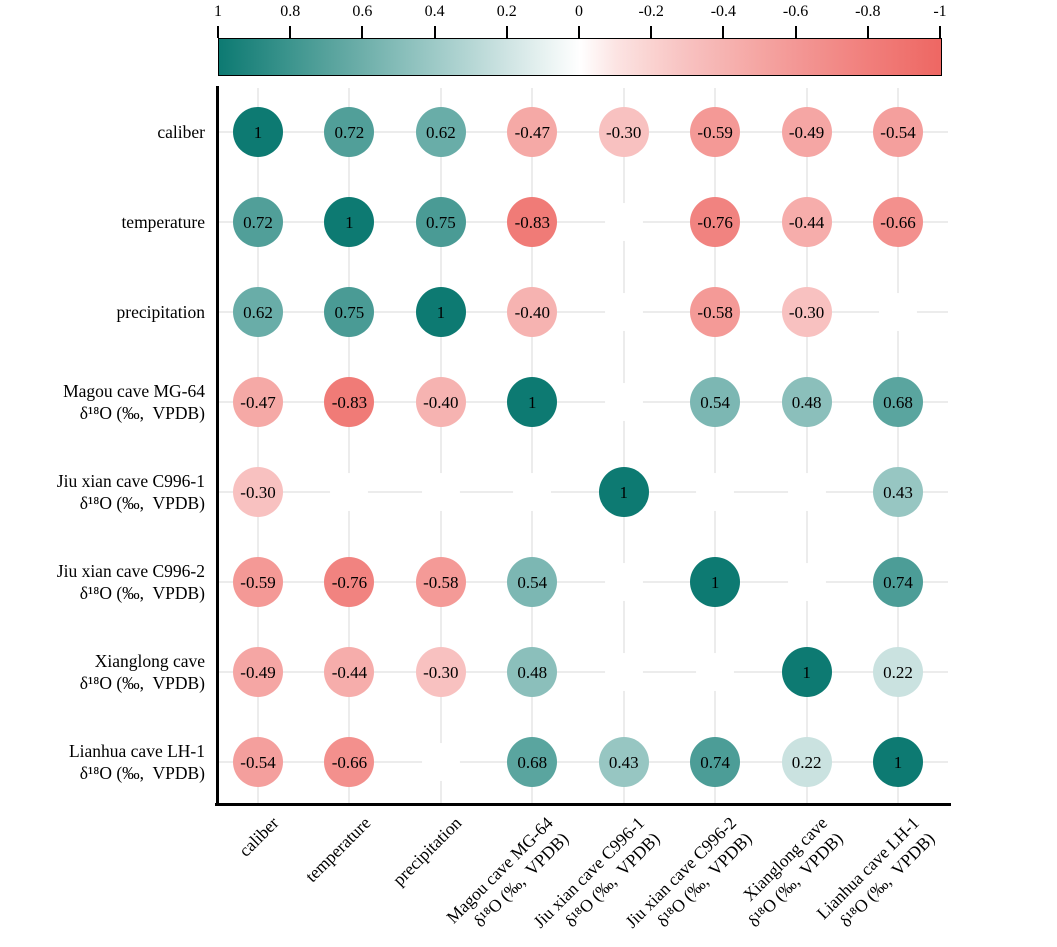 This screenshot has height=947, width=1057. I want to click on corr-circle: 0.68, so click(898, 402).